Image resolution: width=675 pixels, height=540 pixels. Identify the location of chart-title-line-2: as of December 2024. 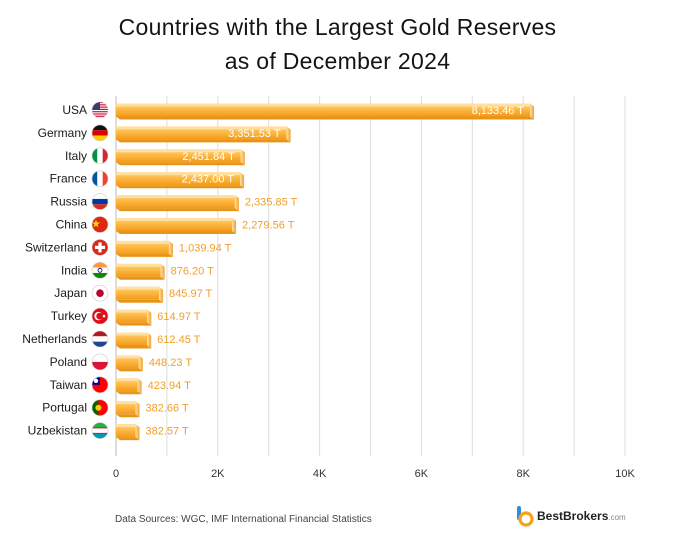
(337, 61).